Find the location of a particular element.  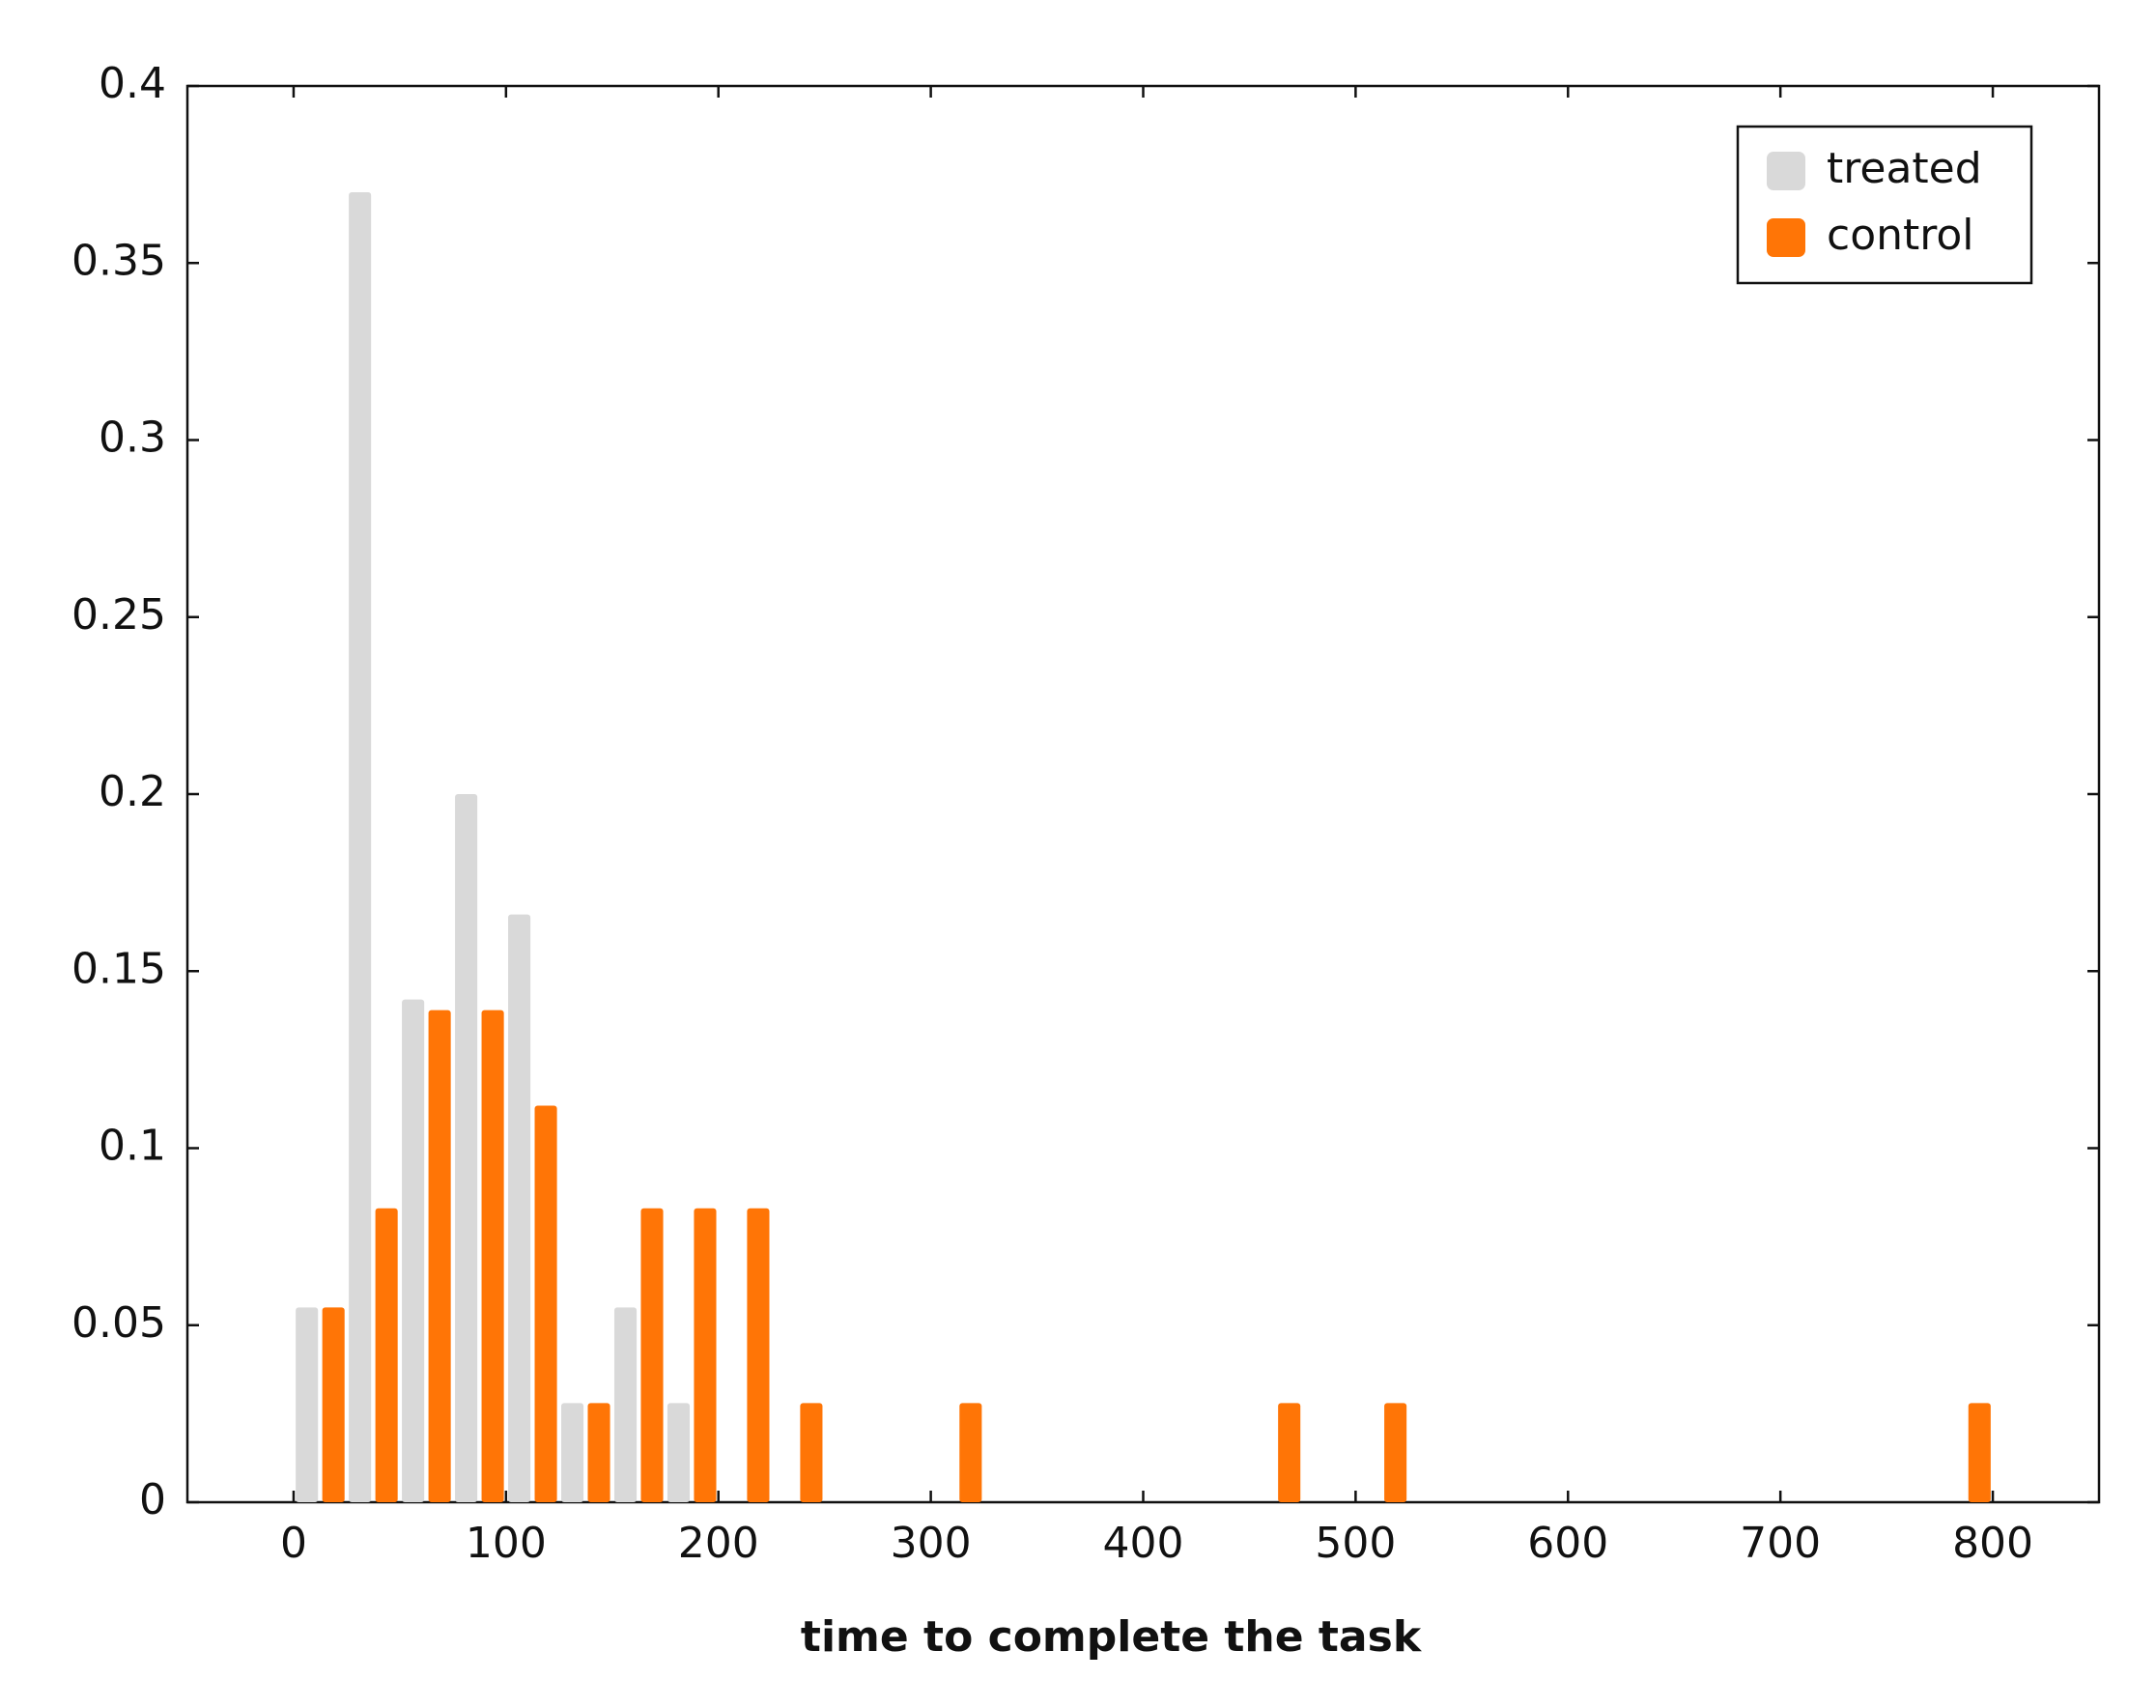

x-tick-label: 200 is located at coordinates (718, 1544).